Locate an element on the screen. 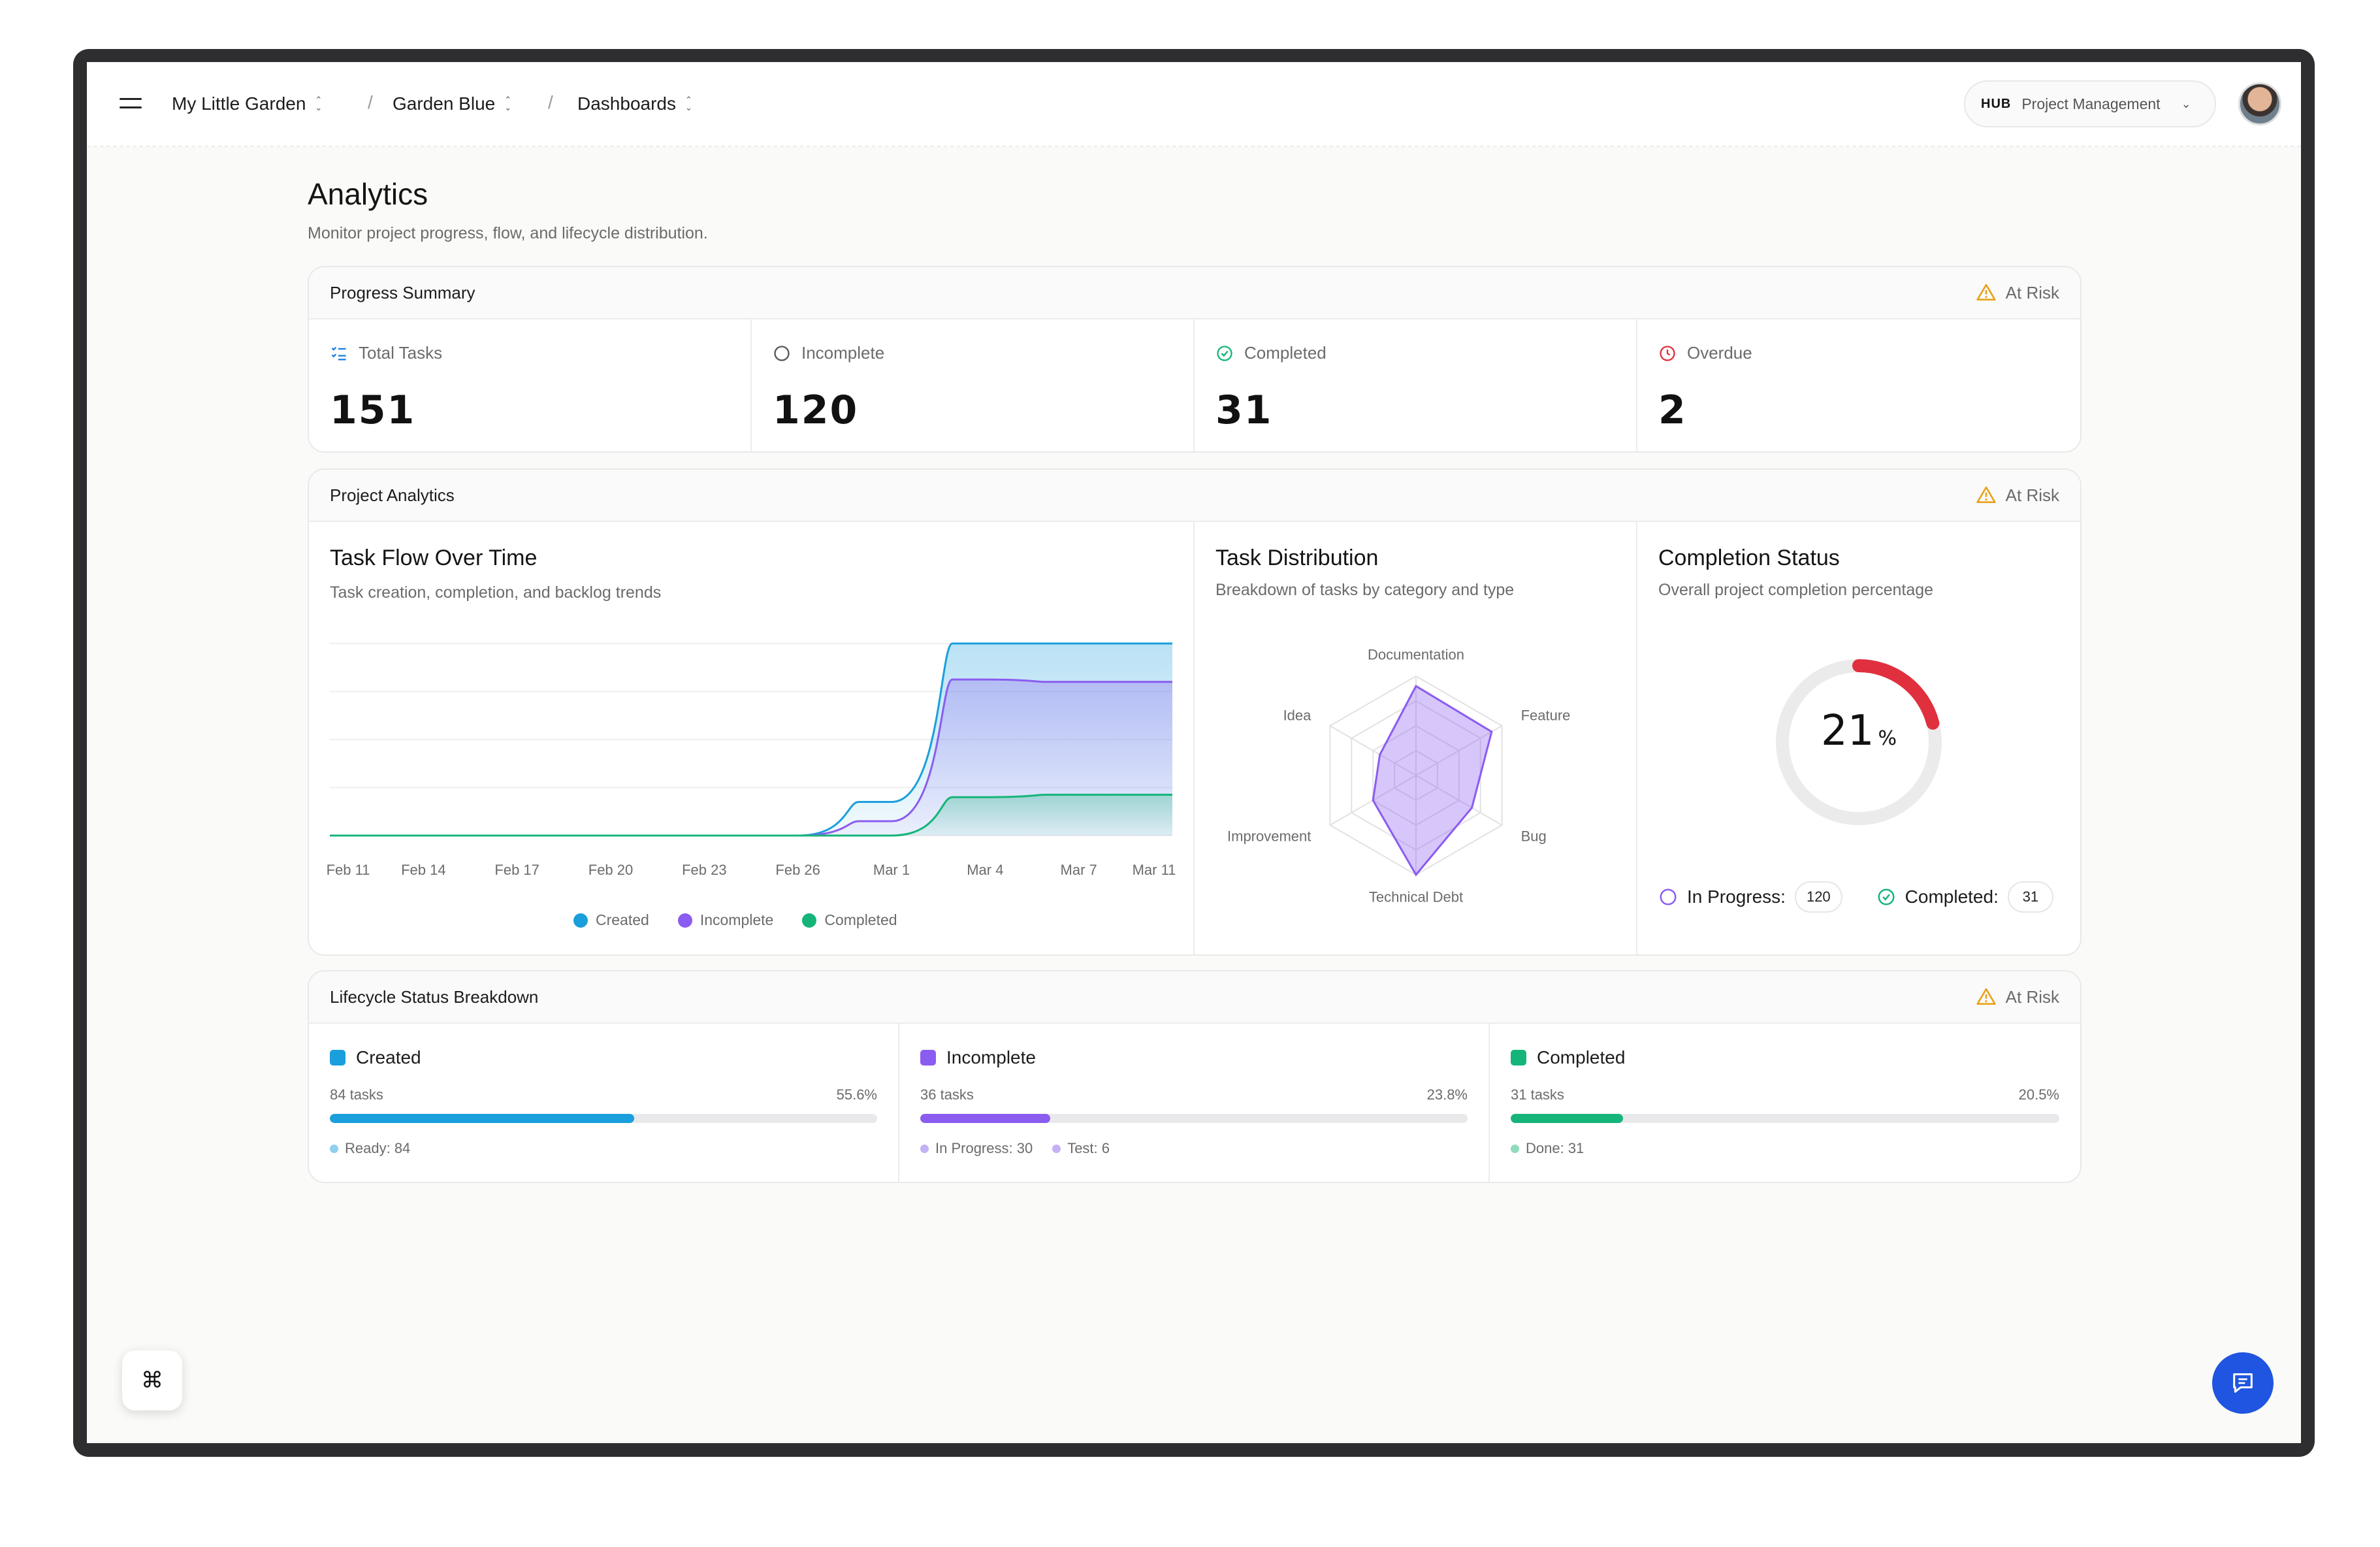 This screenshot has width=2380, height=1547. radar-label: Technical Debt is located at coordinates (1416, 897).